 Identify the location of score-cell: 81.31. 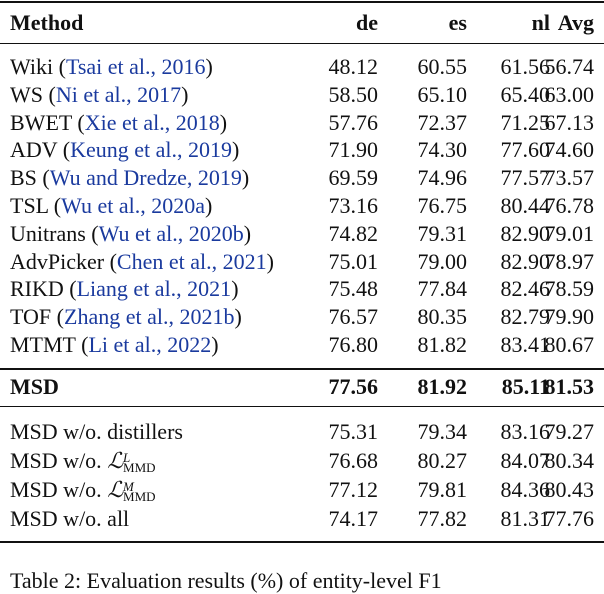
(525, 518).